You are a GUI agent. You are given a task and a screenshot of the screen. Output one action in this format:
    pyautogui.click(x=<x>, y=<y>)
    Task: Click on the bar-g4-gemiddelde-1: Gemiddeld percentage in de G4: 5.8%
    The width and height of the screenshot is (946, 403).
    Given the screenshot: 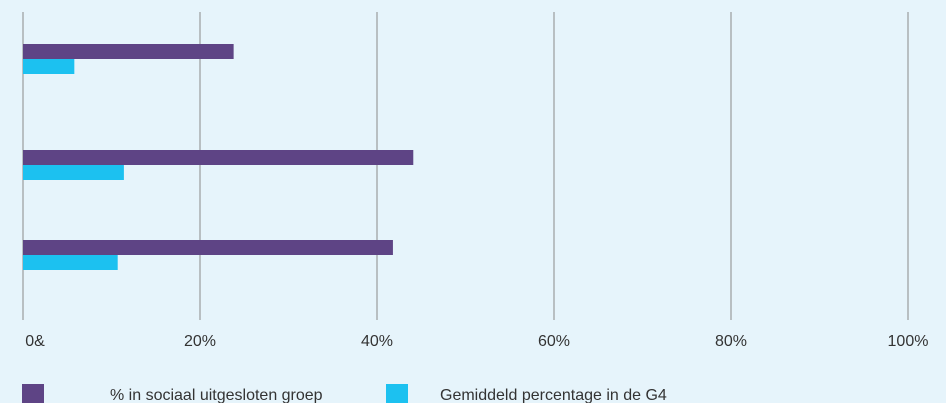 What is the action you would take?
    pyautogui.click(x=49, y=66)
    